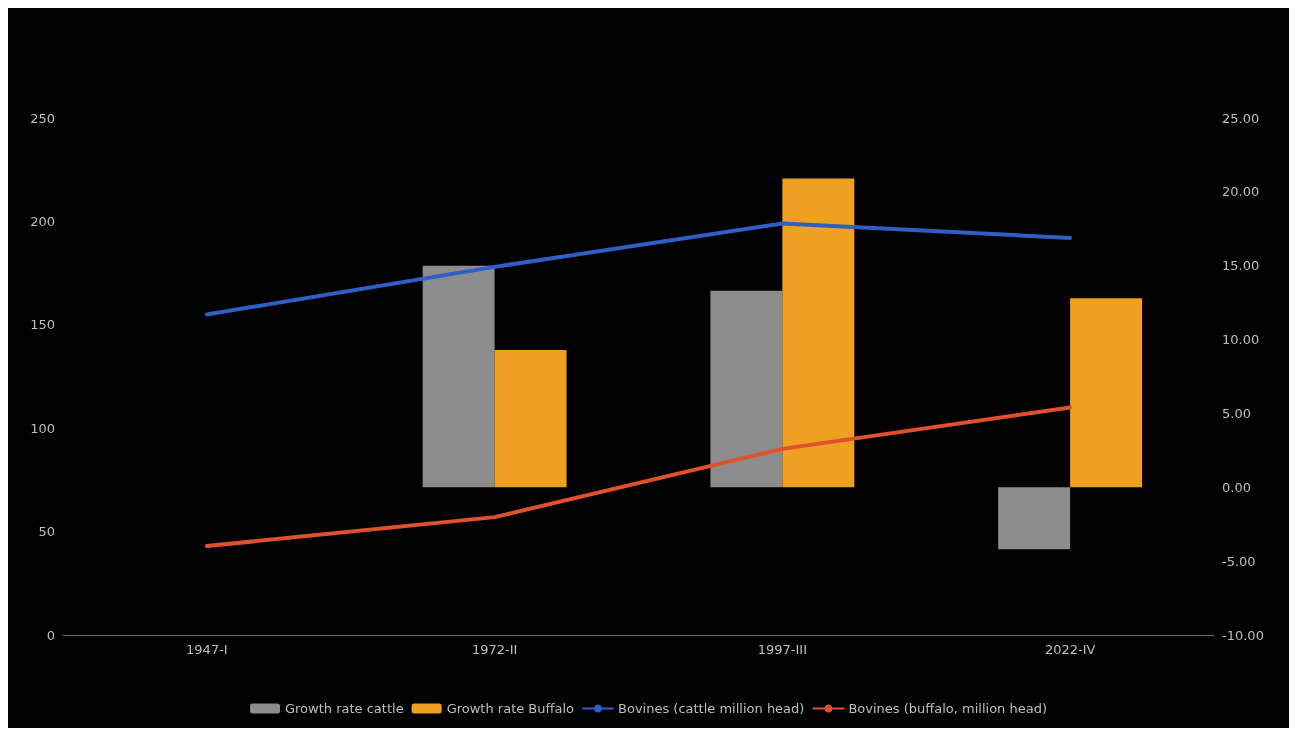 The width and height of the screenshot is (1297, 736). Describe the element at coordinates (42, 325) in the screenshot. I see `y-tick-label: 150` at that location.